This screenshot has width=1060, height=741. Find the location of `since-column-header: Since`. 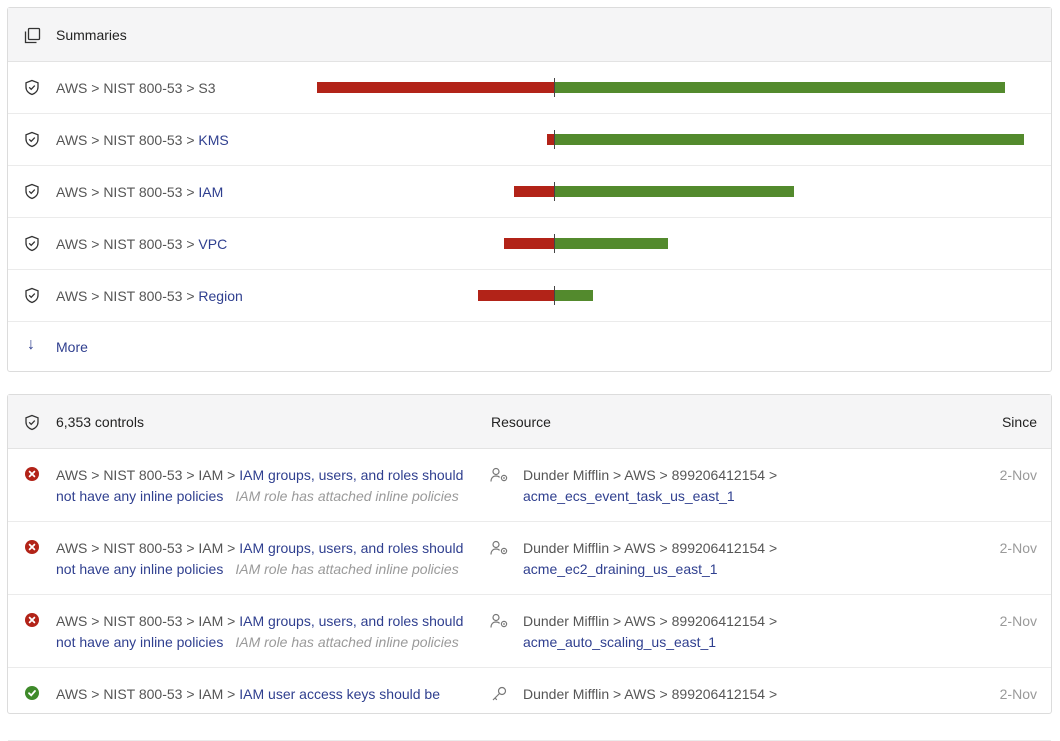

since-column-header: Since is located at coordinates (1019, 422).